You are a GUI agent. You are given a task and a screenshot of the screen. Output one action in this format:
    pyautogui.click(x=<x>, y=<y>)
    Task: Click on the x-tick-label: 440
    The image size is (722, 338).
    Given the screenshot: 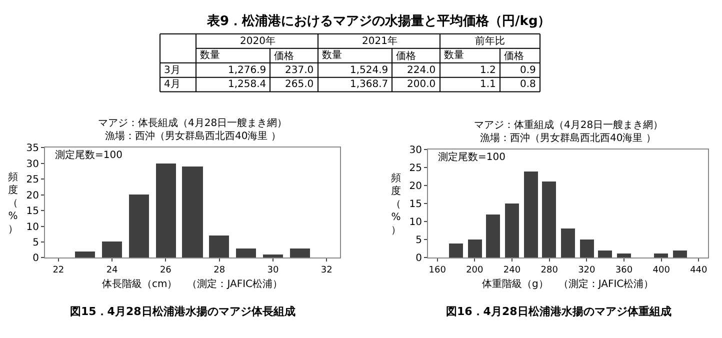 What is the action you would take?
    pyautogui.click(x=699, y=271)
    